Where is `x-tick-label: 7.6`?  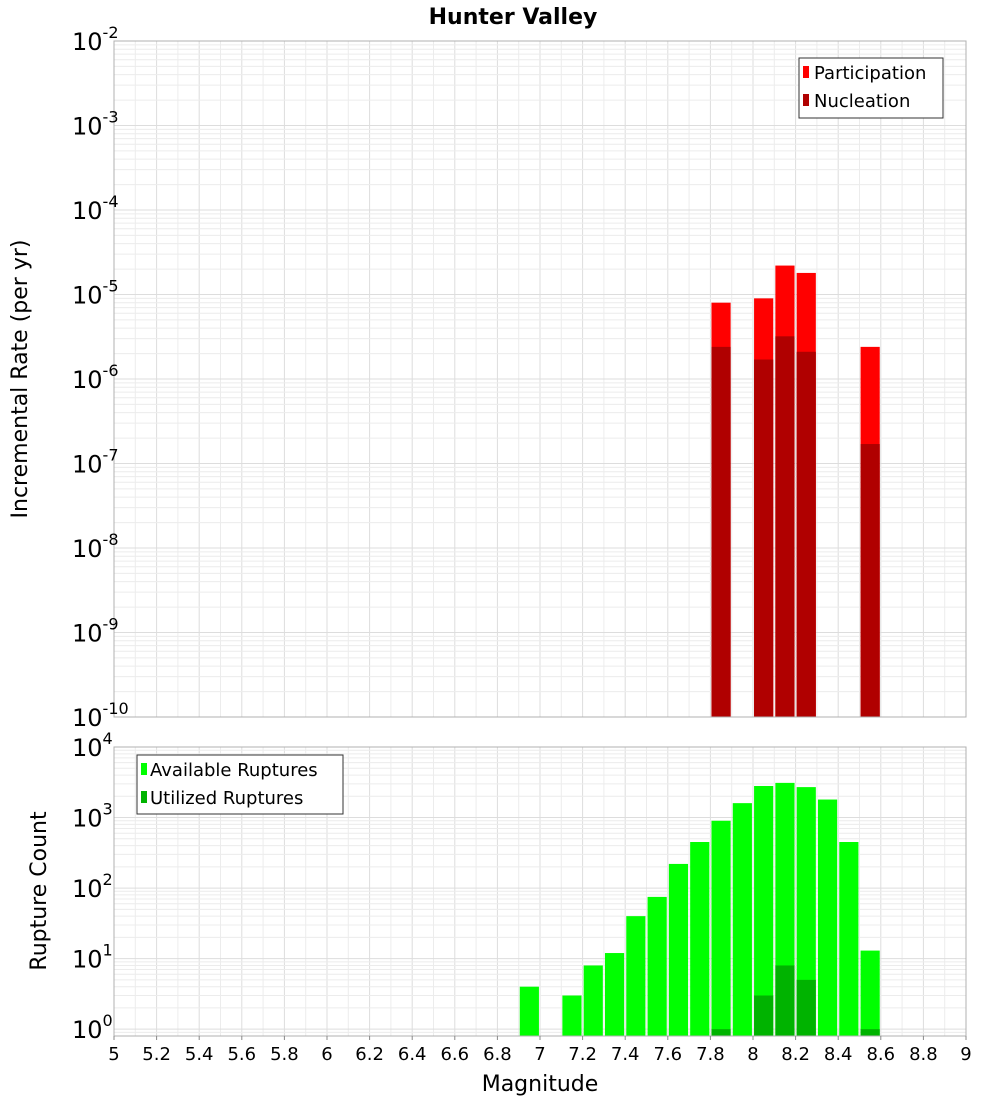
x-tick-label: 7.6 is located at coordinates (667, 1054).